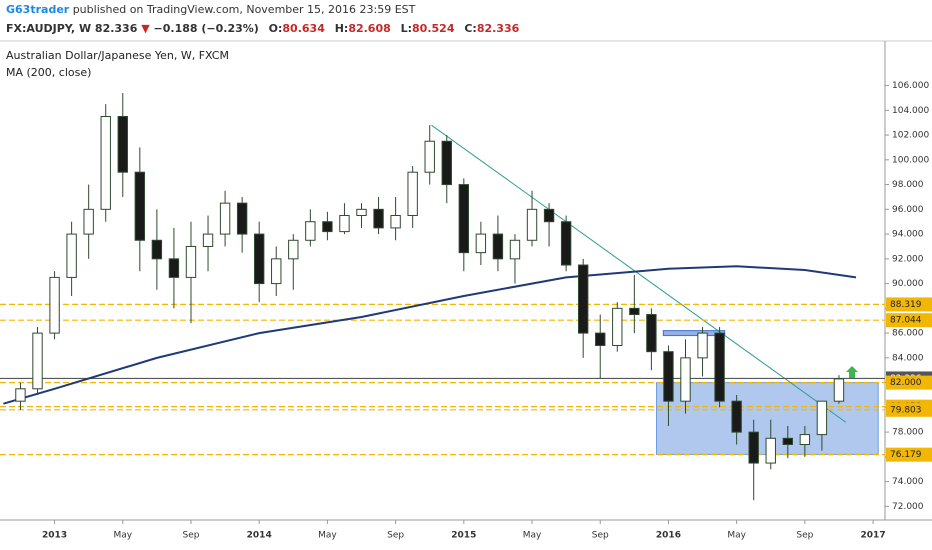  Describe the element at coordinates (341, 28) in the screenshot. I see `ohlc-label: H:` at that location.